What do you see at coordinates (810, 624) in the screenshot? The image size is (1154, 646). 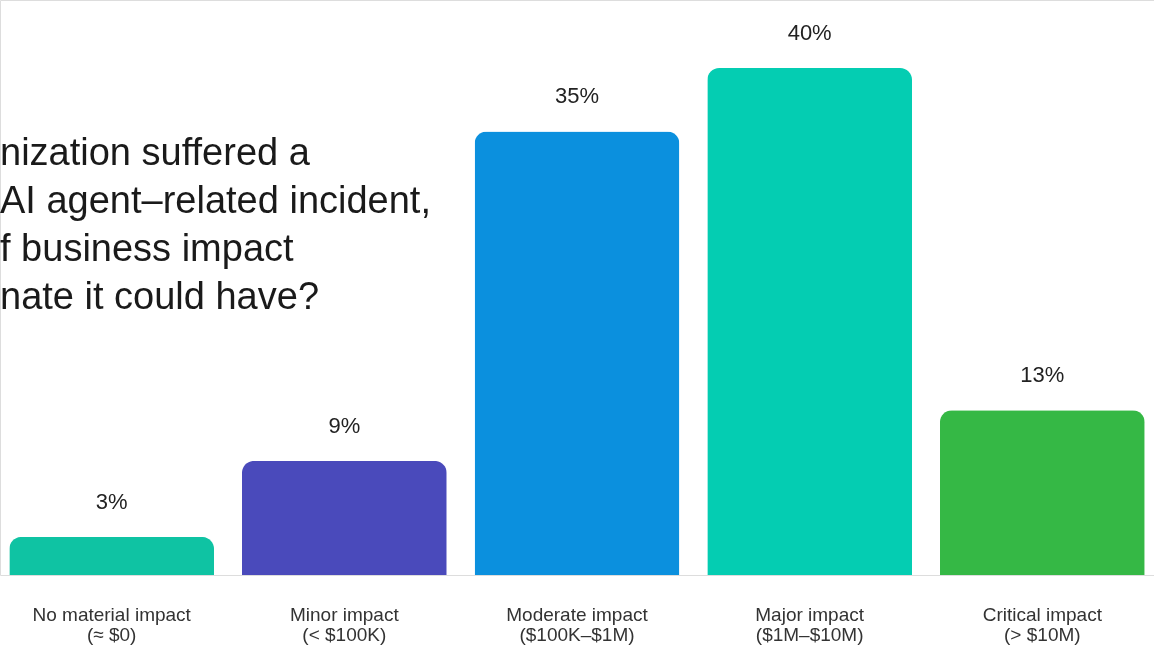 I see `x-tick-label: Major impact ($1M–$10M)` at bounding box center [810, 624].